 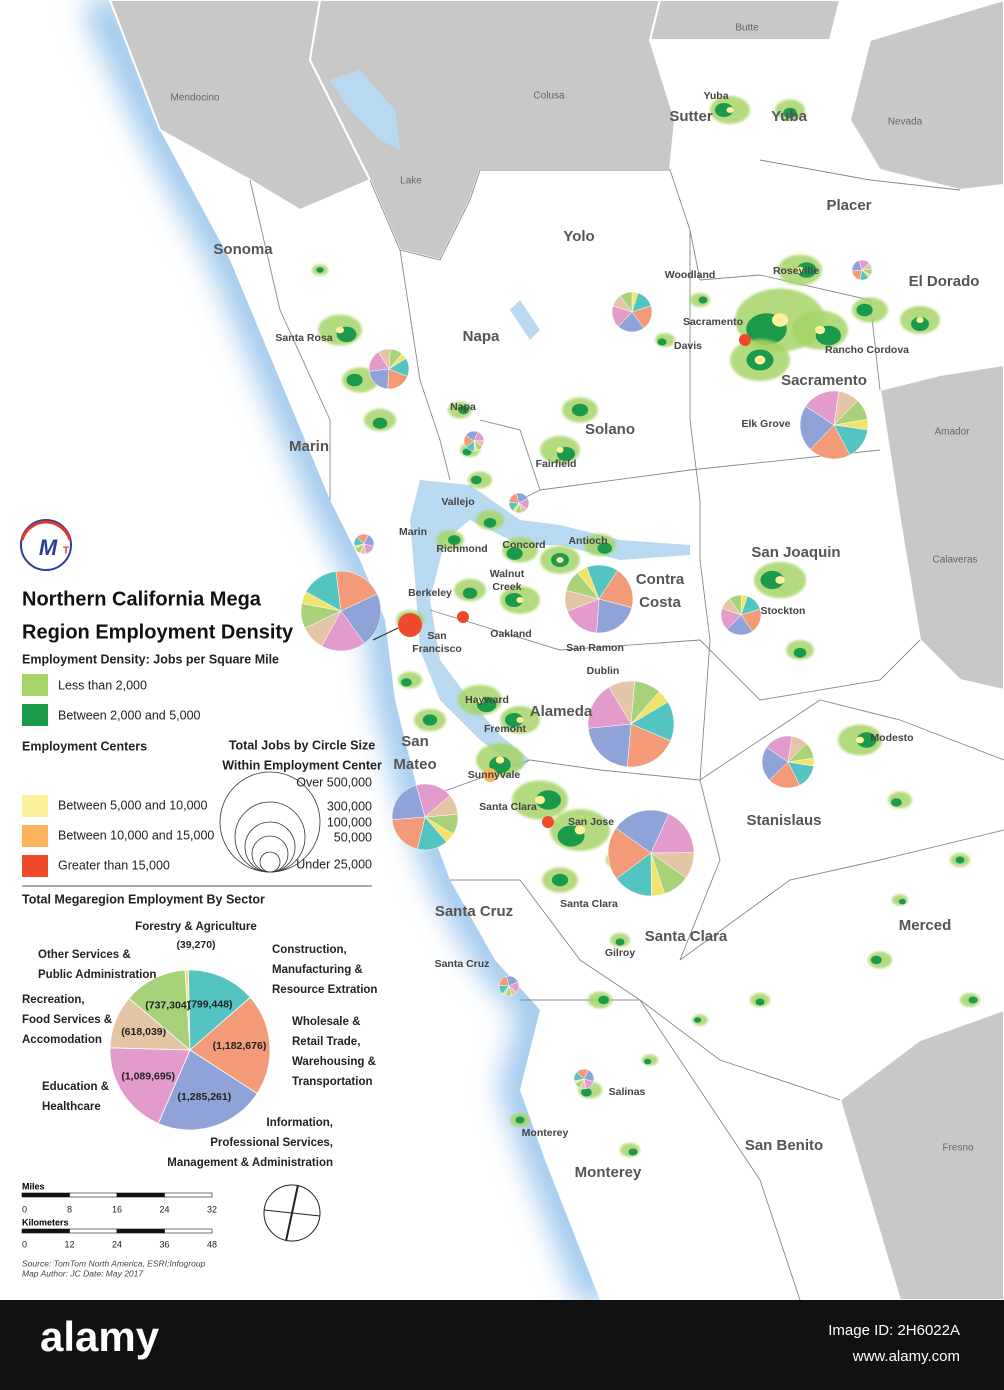 I want to click on county-label: Alameda, so click(x=561, y=711).